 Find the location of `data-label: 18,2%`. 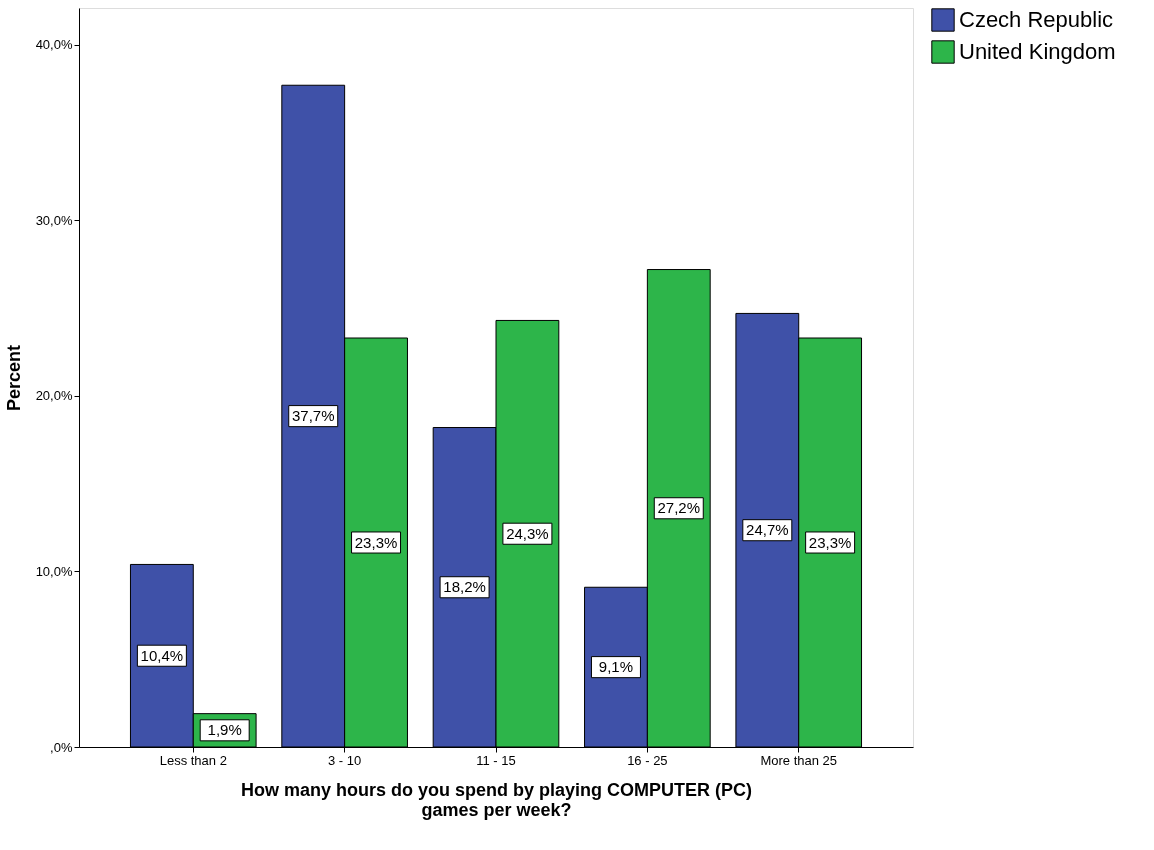

data-label: 18,2% is located at coordinates (464, 587).